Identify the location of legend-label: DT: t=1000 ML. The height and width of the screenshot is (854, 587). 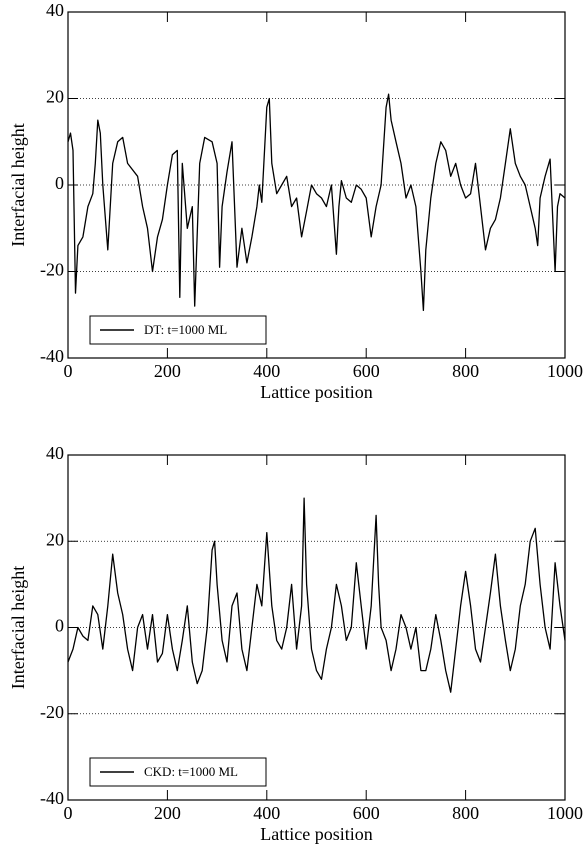
(185, 329).